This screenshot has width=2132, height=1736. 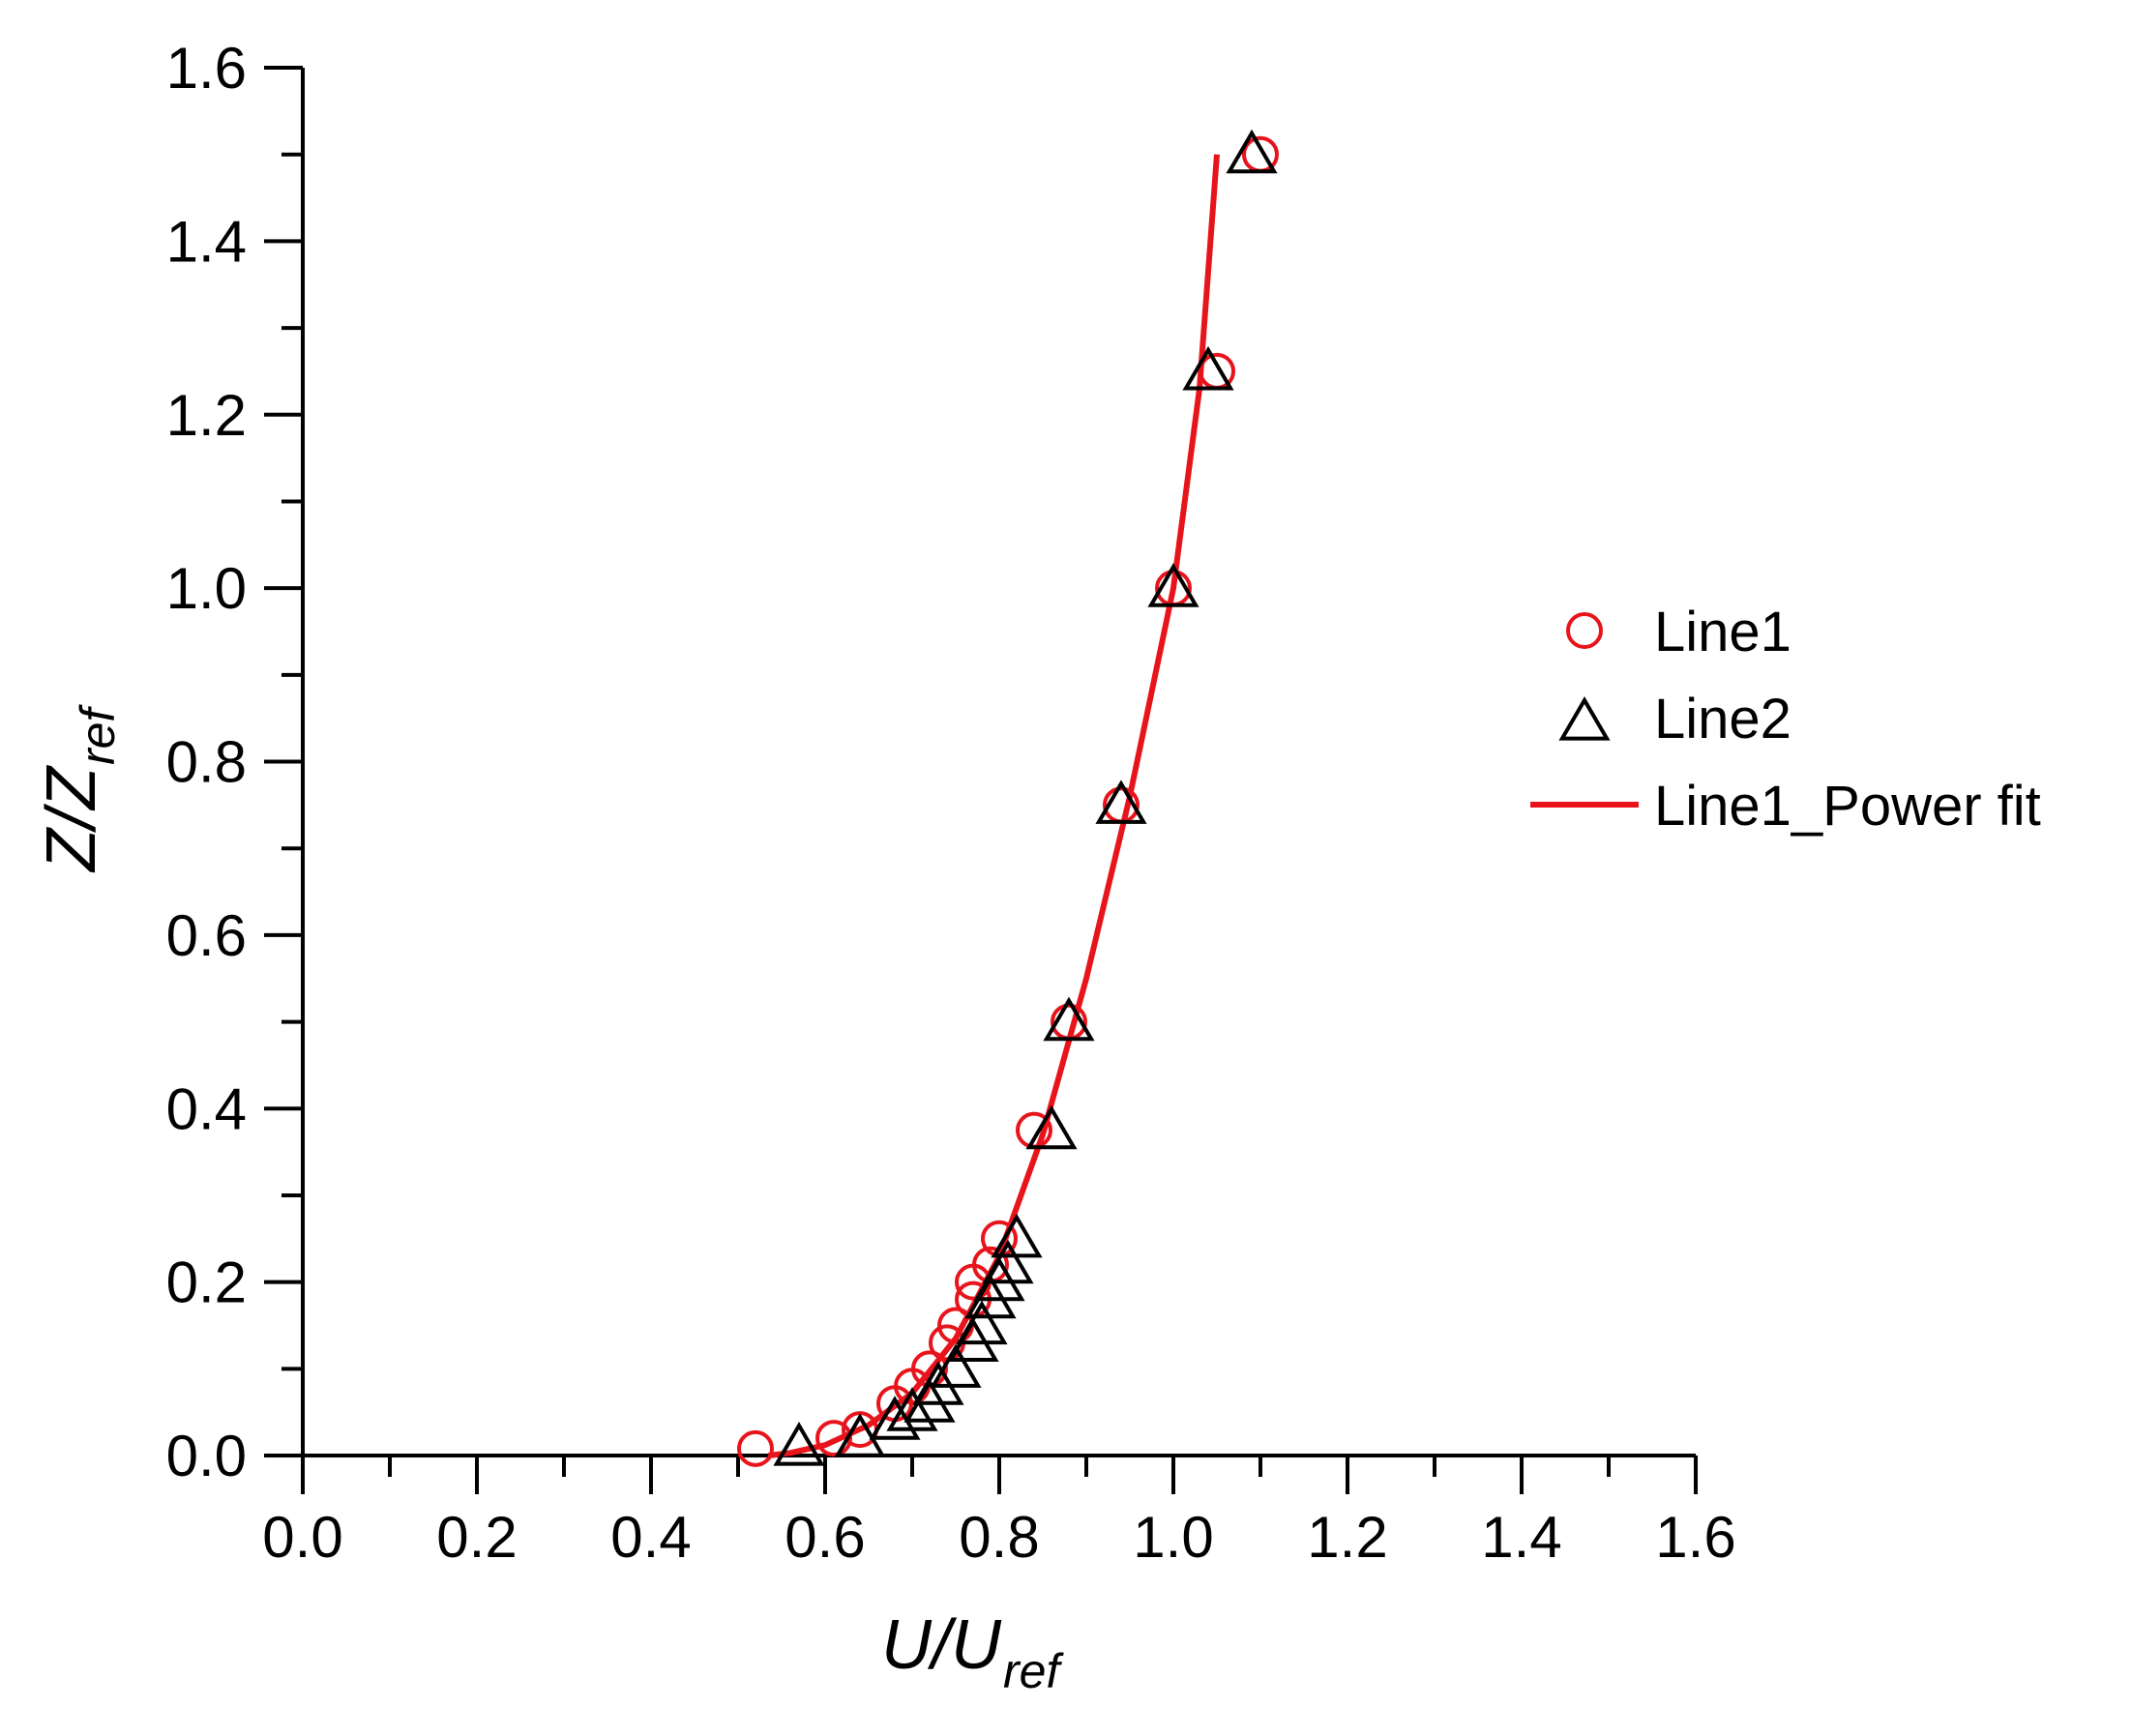 What do you see at coordinates (72, 819) in the screenshot?
I see `y-axis-title: Z/Z` at bounding box center [72, 819].